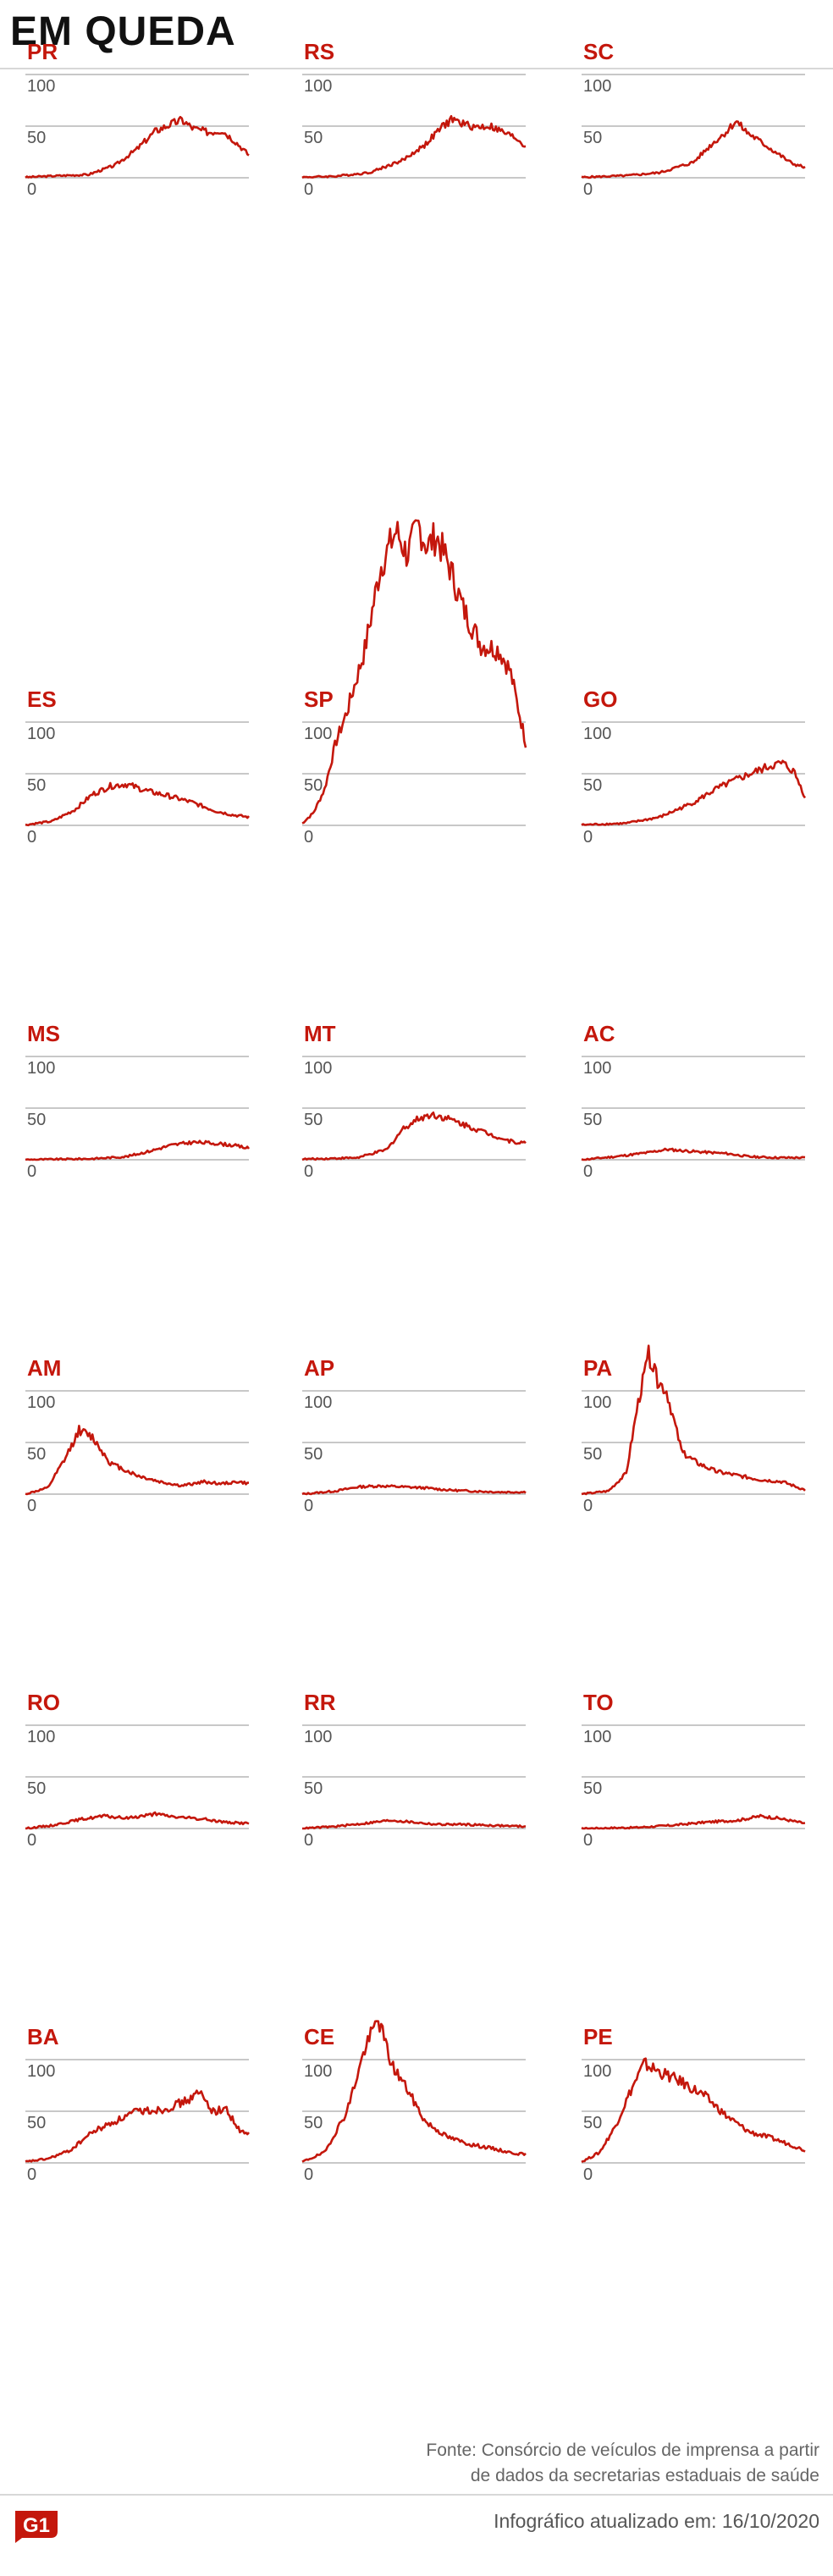 The image size is (833, 2576). I want to click on chart-panel-es: ES 0 50 100, so click(139, 773).